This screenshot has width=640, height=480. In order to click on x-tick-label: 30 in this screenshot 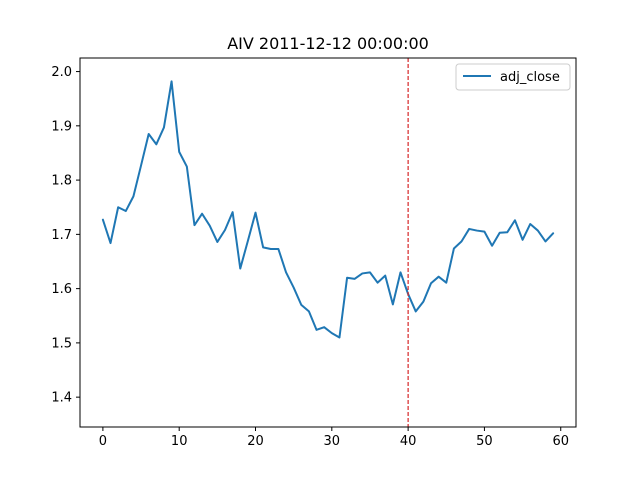, I will do `click(332, 441)`.